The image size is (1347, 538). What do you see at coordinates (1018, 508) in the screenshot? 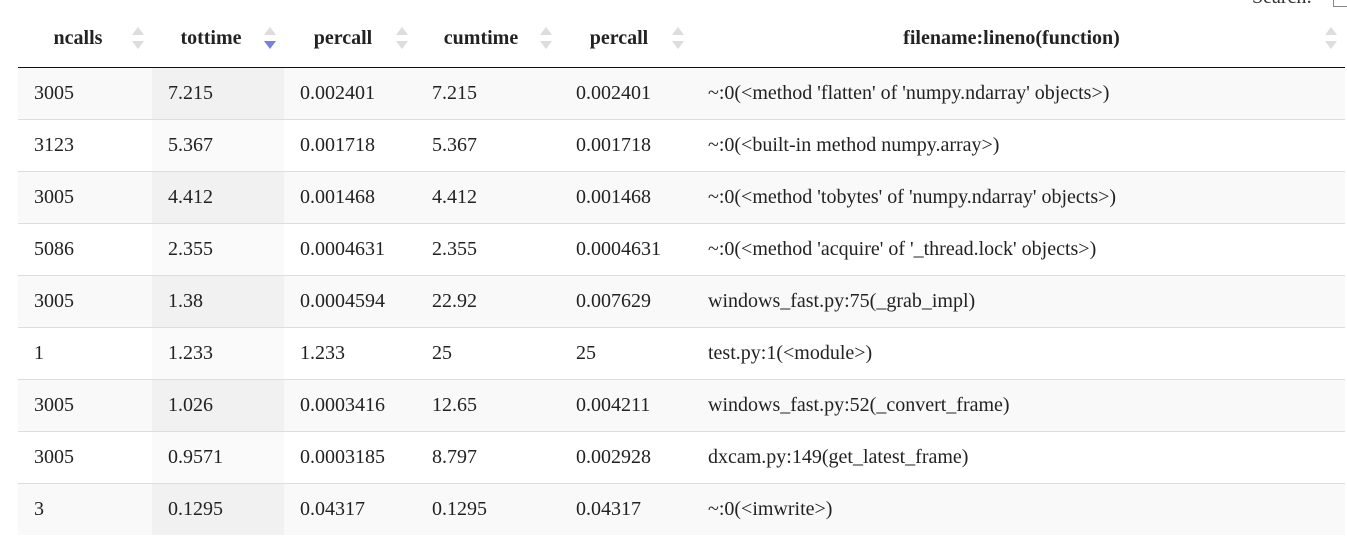
I see `table-cell: ~:0(<imwrite>)` at bounding box center [1018, 508].